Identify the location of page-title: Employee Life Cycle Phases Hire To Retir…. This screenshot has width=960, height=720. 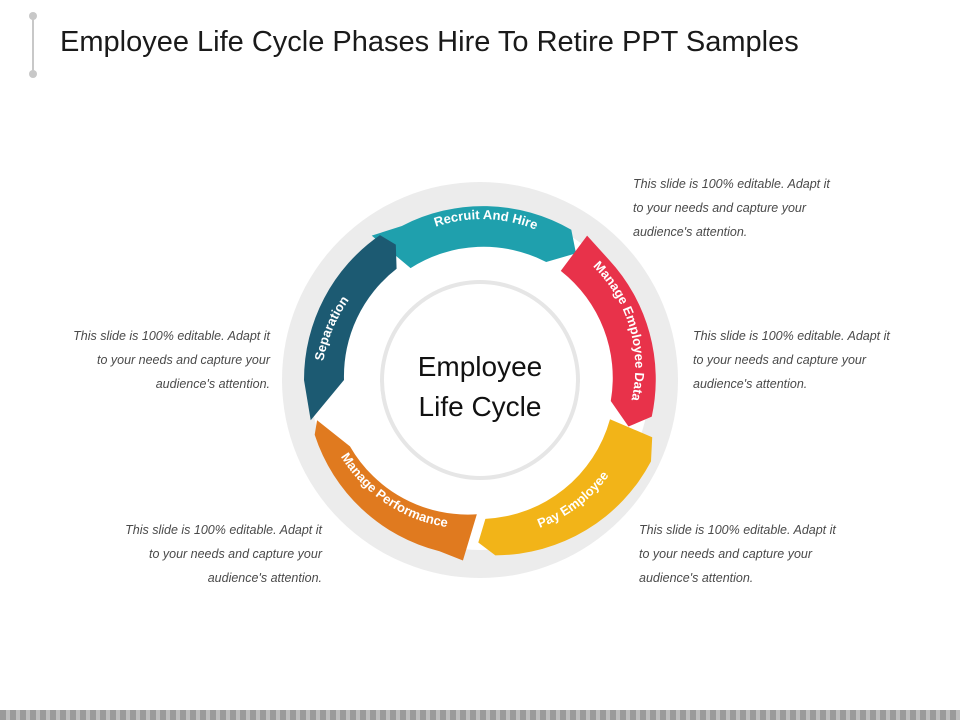
(429, 42).